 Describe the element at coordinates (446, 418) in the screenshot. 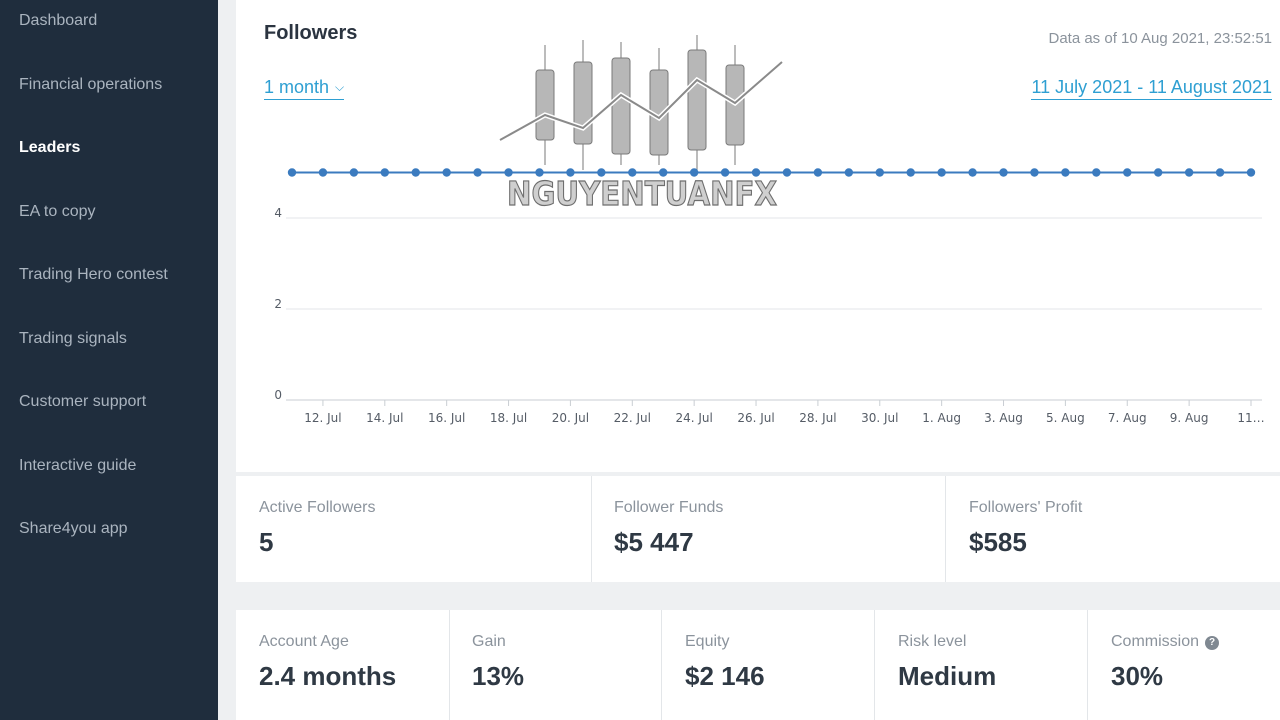

I see `x-tick-label: 16. Jul` at that location.